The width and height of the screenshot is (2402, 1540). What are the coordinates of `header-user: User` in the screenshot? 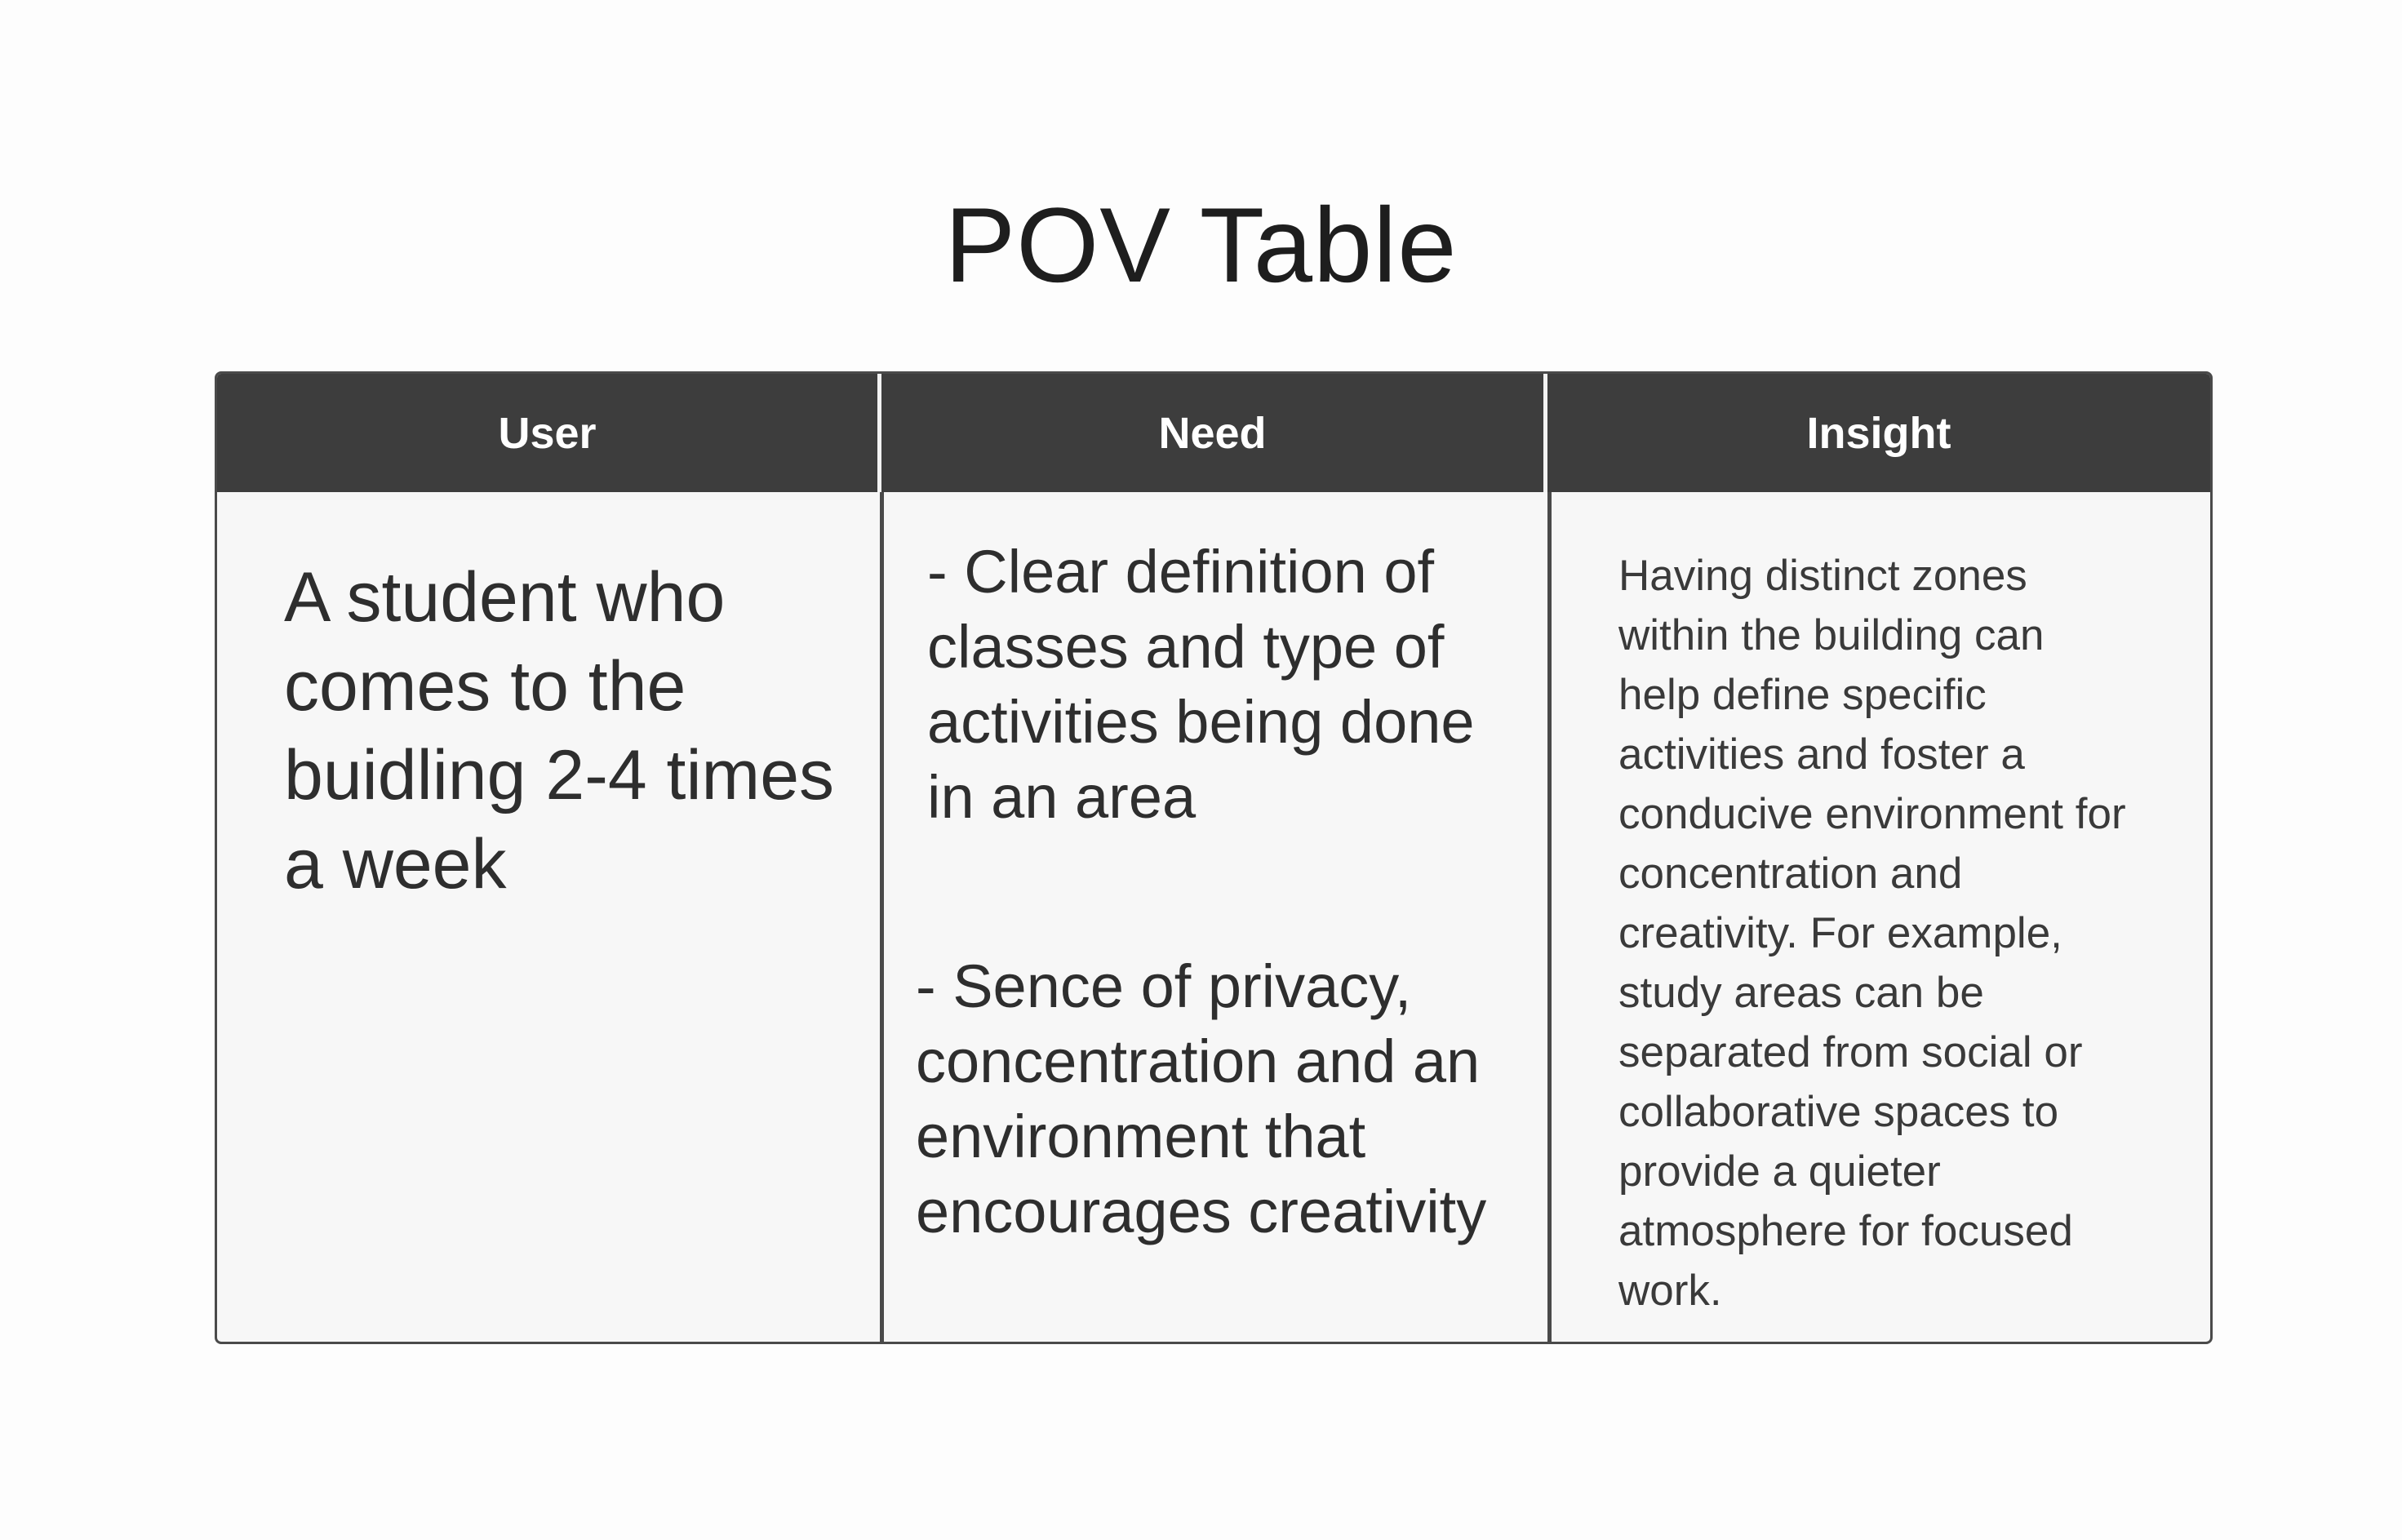 It's located at (549, 433).